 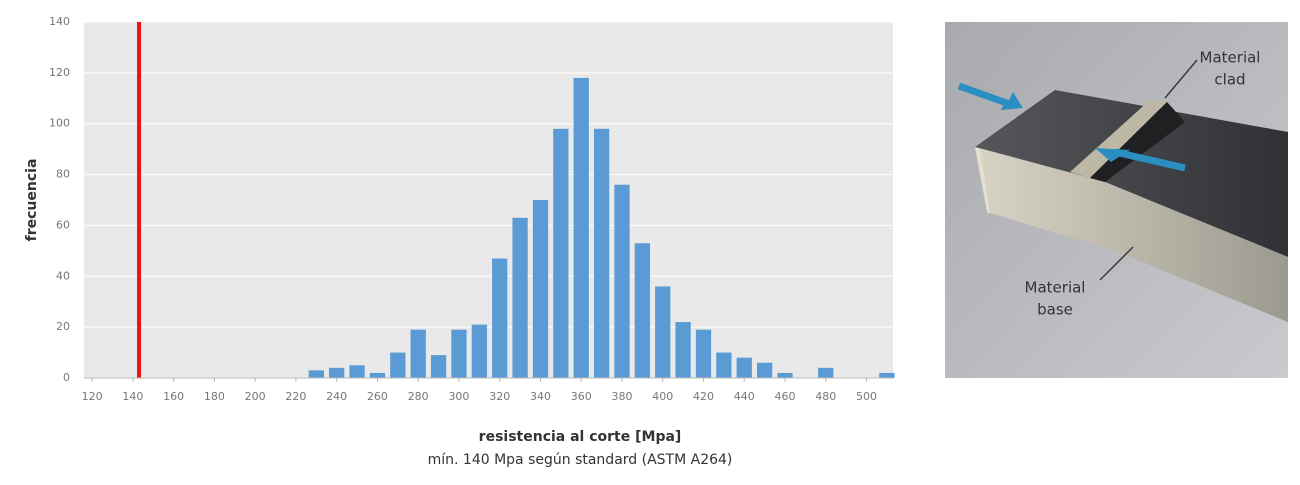 What do you see at coordinates (173, 396) in the screenshot?
I see `x-tick-label: 160` at bounding box center [173, 396].